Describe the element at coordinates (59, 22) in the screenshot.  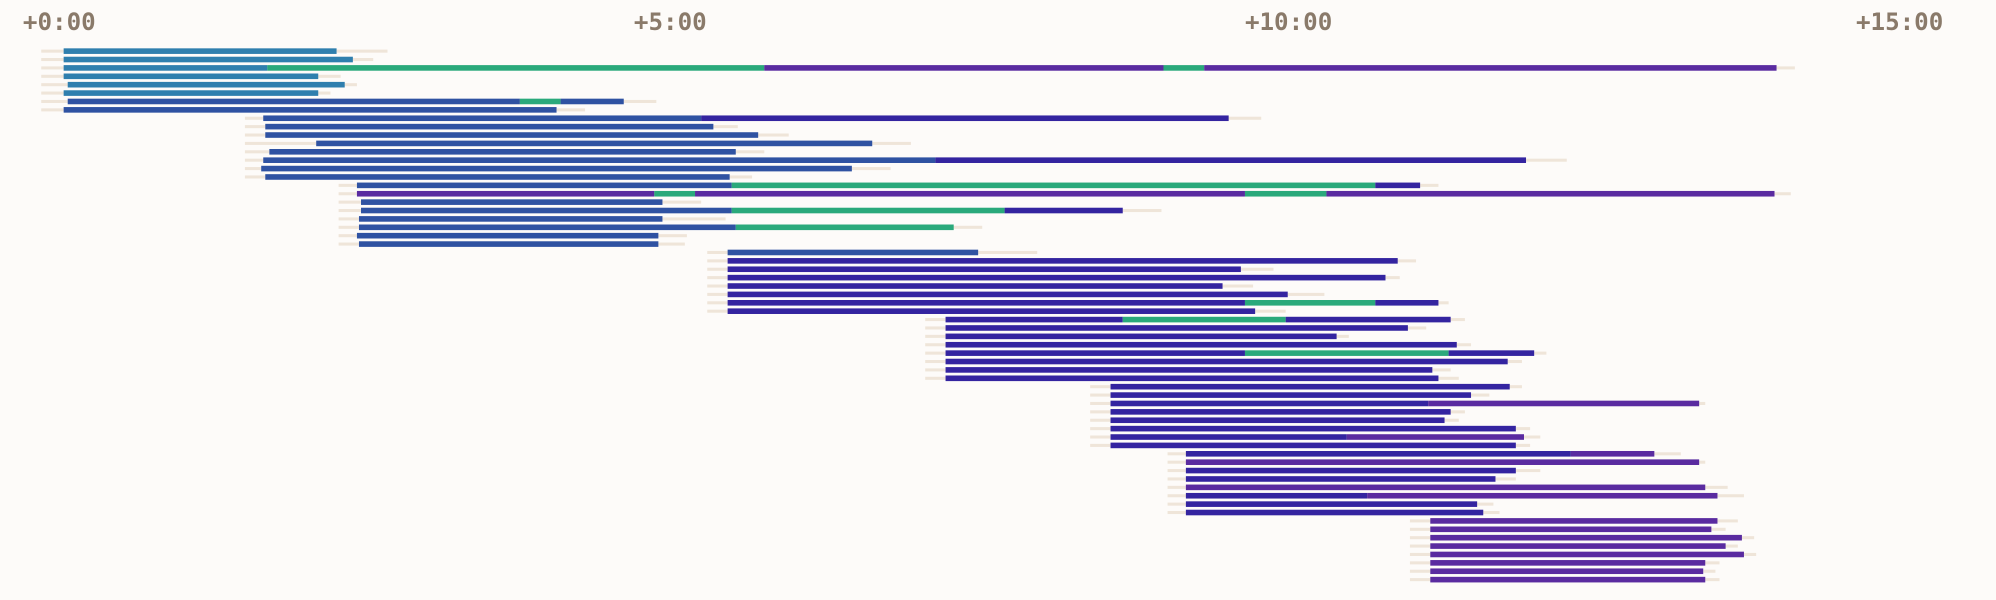
I see `x-tick-label: +0:00` at that location.